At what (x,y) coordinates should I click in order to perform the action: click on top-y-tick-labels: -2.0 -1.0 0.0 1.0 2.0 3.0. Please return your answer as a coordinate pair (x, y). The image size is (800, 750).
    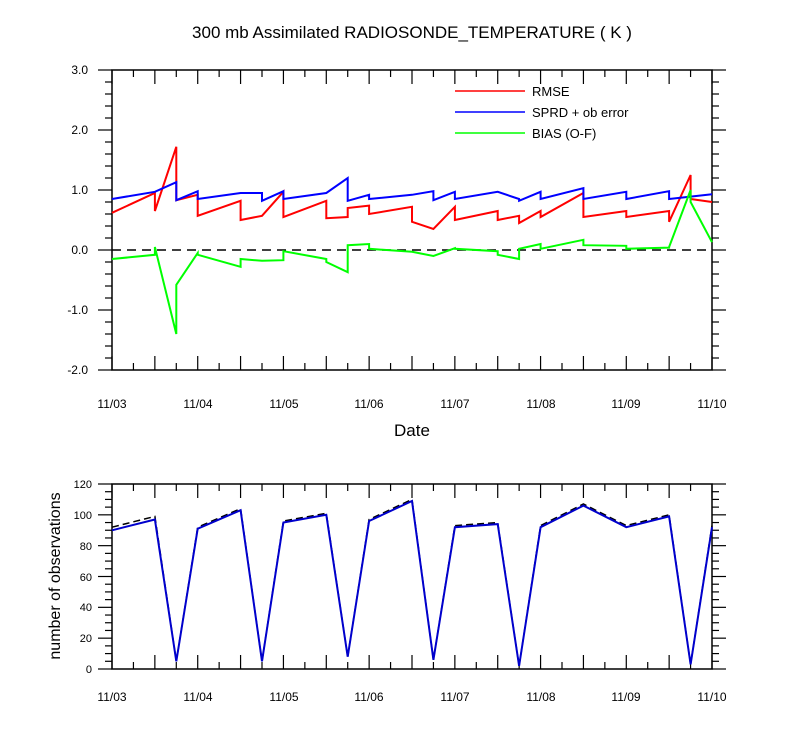
    Looking at the image, I should click on (77, 220).